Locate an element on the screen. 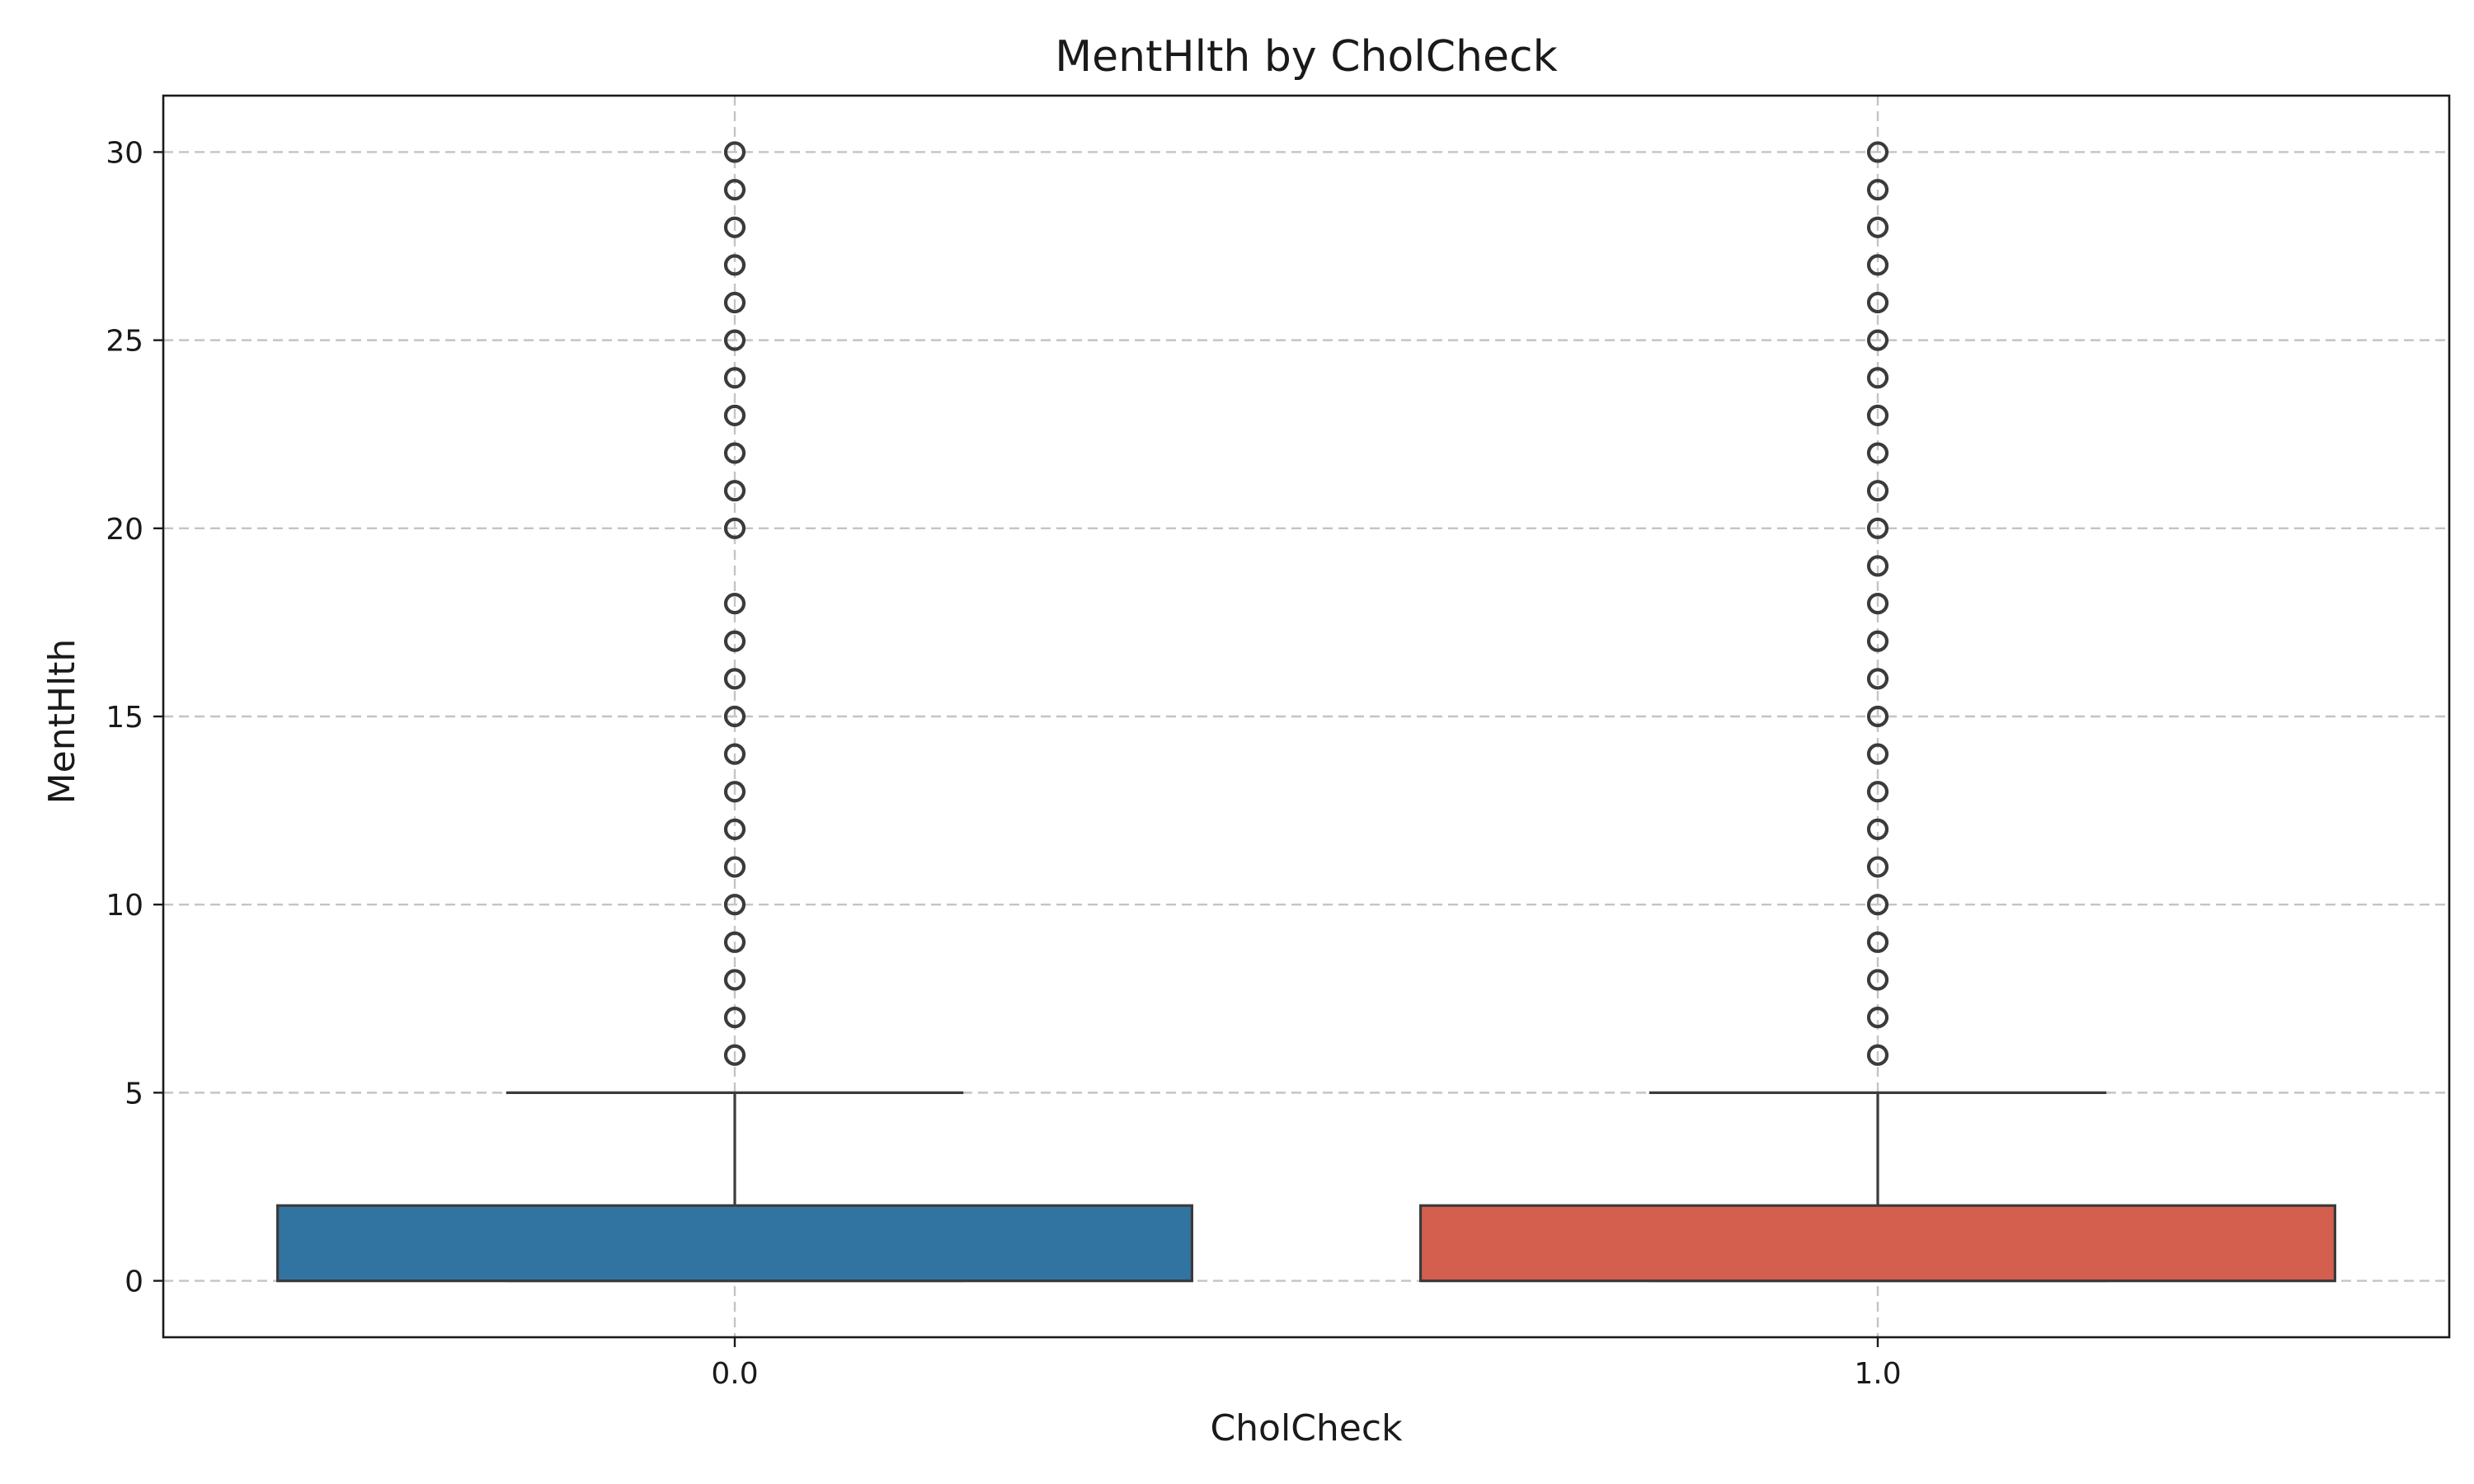 This screenshot has height=1484, width=2474. x-axis-label: CholCheck is located at coordinates (1306, 1428).